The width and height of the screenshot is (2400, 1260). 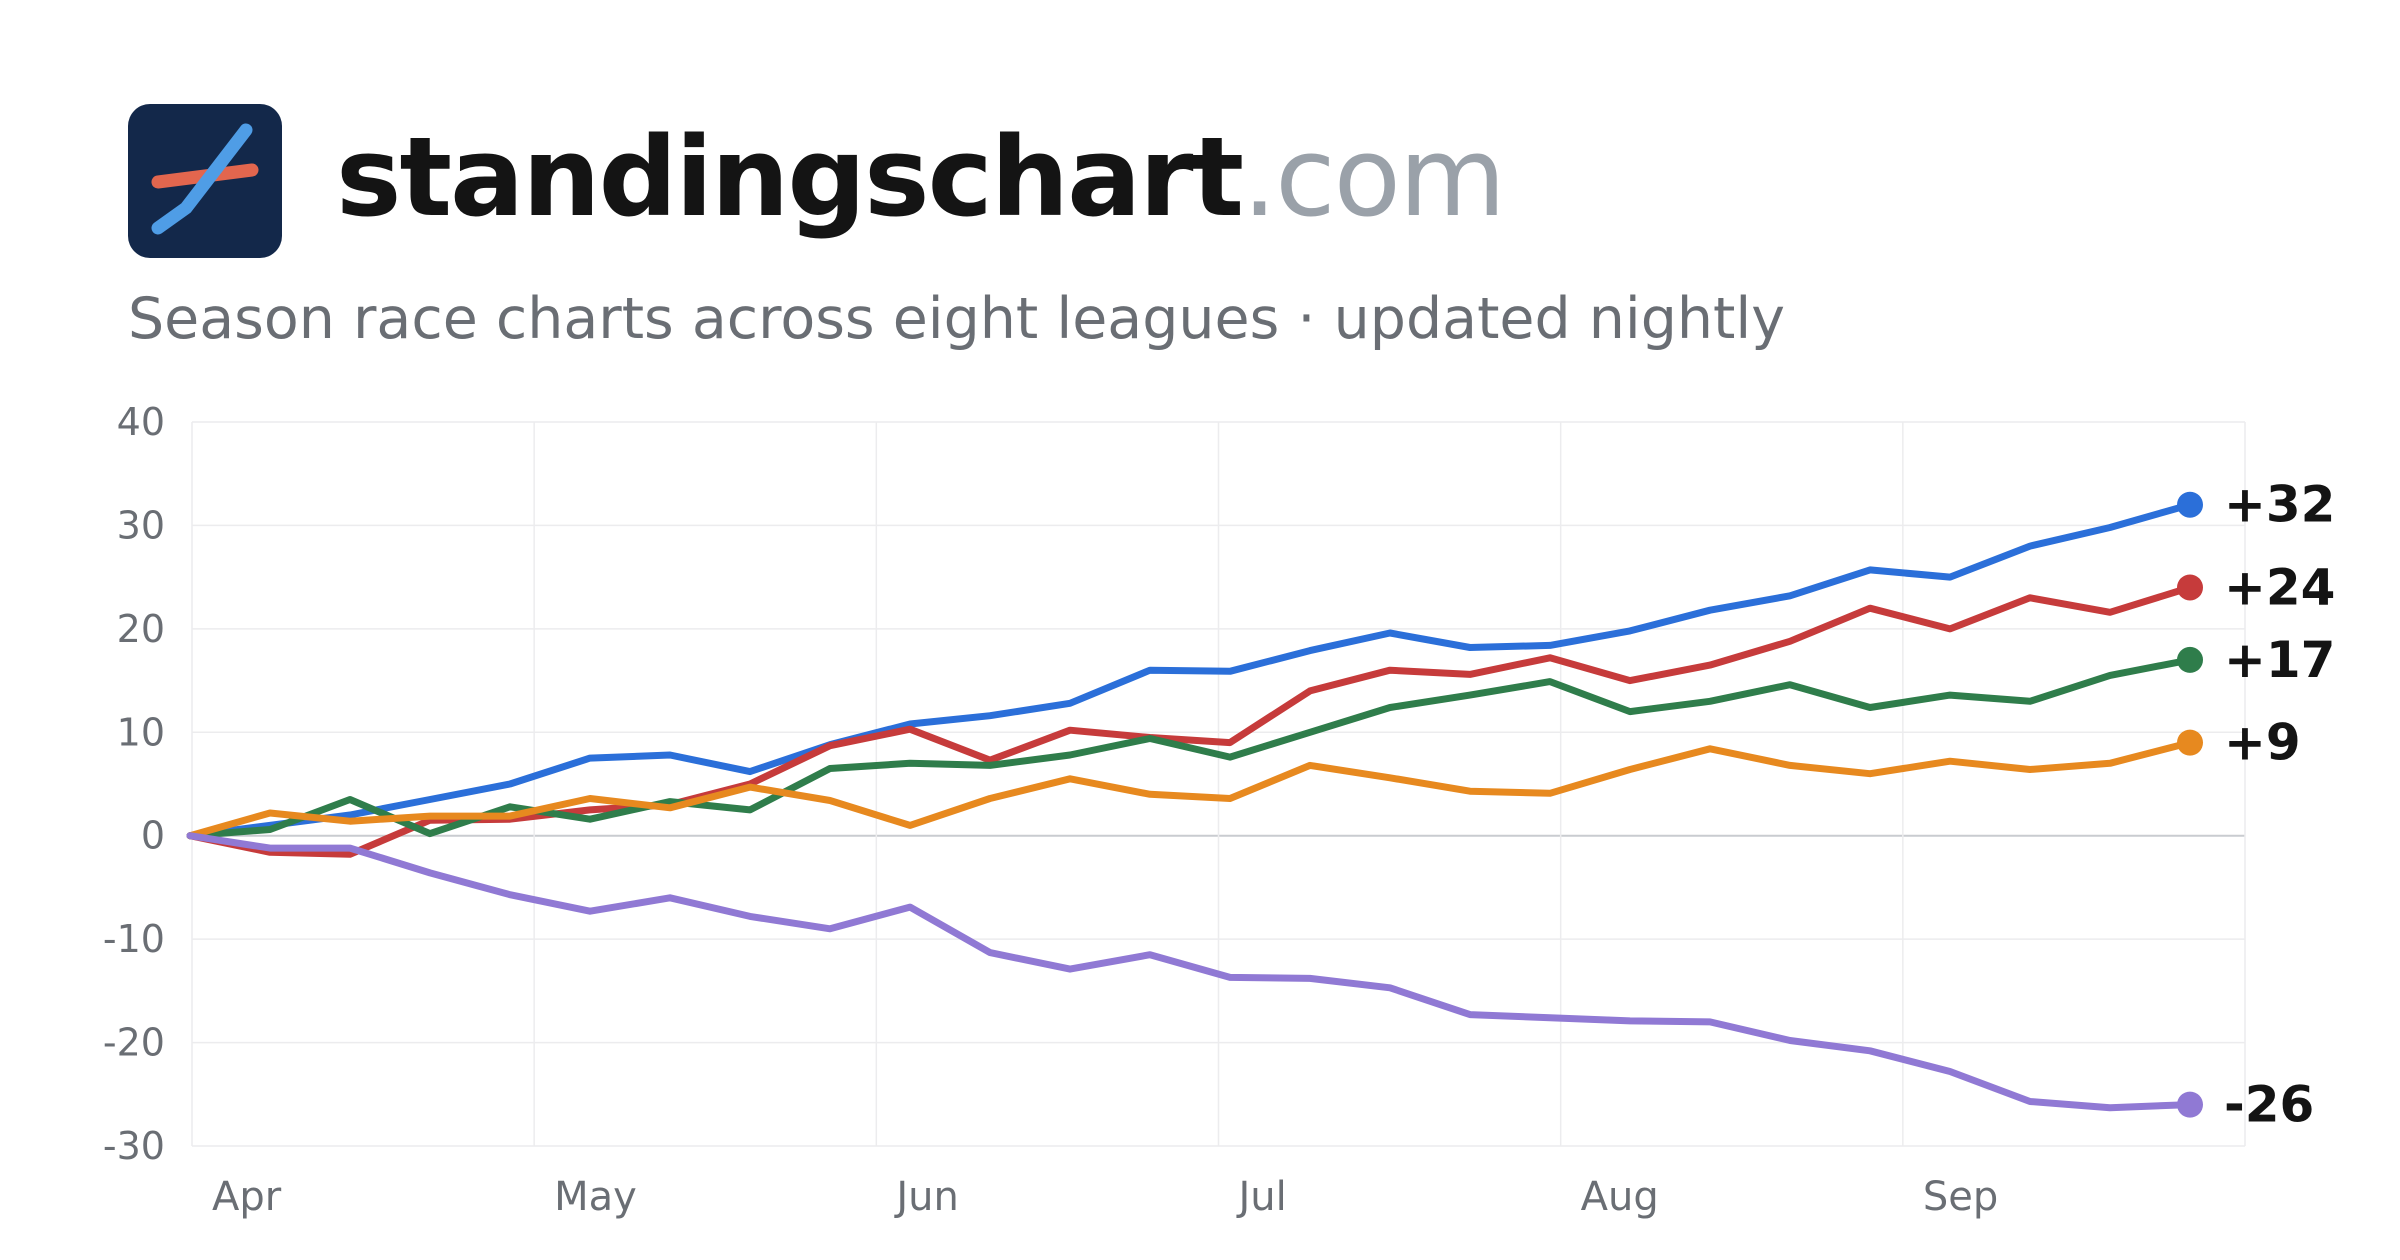 What do you see at coordinates (153, 836) in the screenshot?
I see `y-tick-label: 0` at bounding box center [153, 836].